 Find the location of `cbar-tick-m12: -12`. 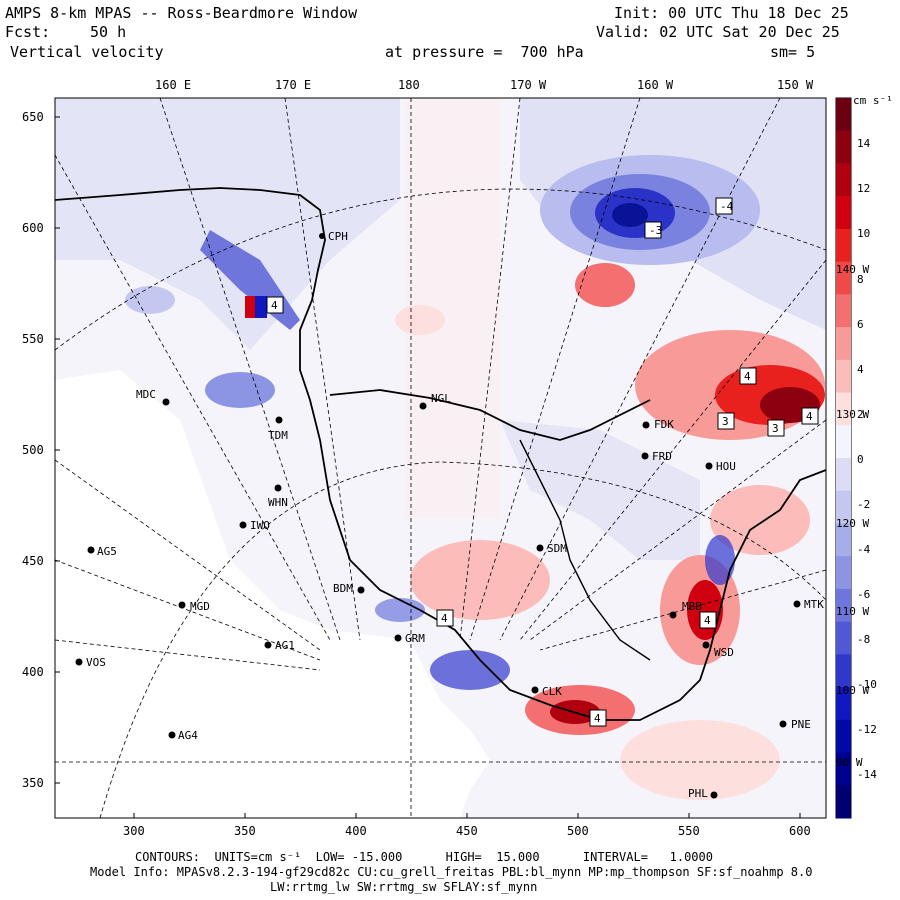

cbar-tick-m12: -12 is located at coordinates (867, 729).